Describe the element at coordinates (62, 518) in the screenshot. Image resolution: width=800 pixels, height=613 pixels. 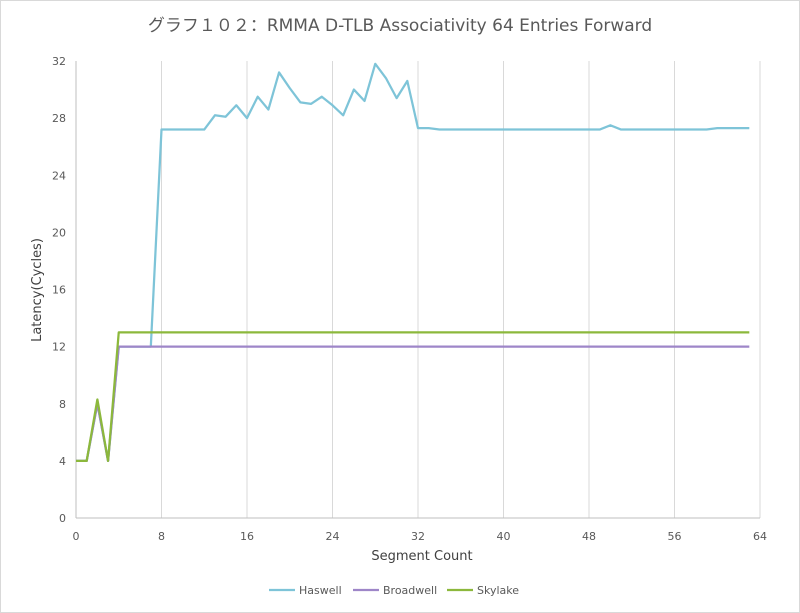
I see `y-tick-0: 0` at that location.